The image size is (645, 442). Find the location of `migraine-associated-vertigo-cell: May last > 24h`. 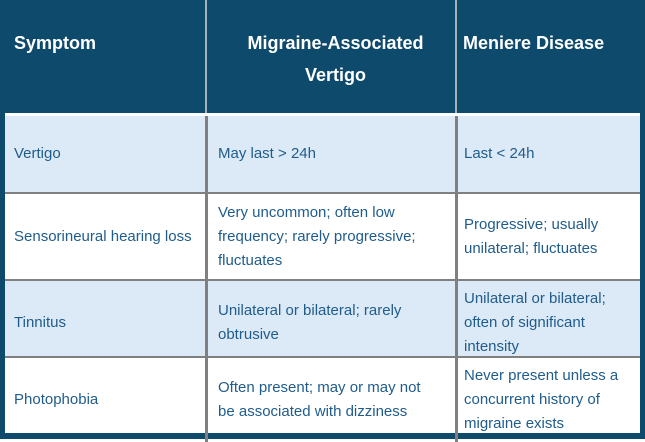

migraine-associated-vertigo-cell: May last > 24h is located at coordinates (330, 154).